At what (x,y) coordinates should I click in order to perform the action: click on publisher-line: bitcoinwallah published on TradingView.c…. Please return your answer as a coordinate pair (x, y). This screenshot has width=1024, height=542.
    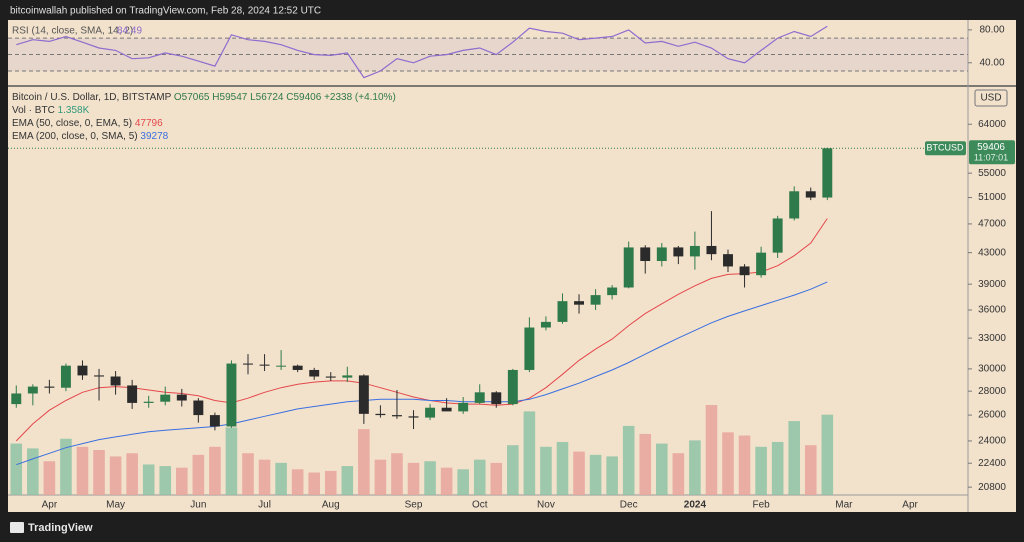
    Looking at the image, I should click on (165, 11).